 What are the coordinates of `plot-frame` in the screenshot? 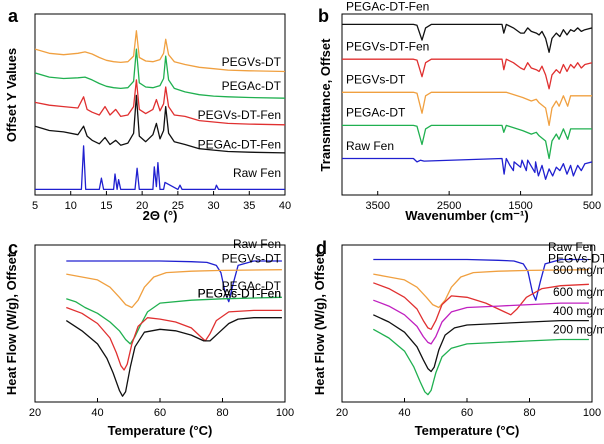 It's located at (160, 323).